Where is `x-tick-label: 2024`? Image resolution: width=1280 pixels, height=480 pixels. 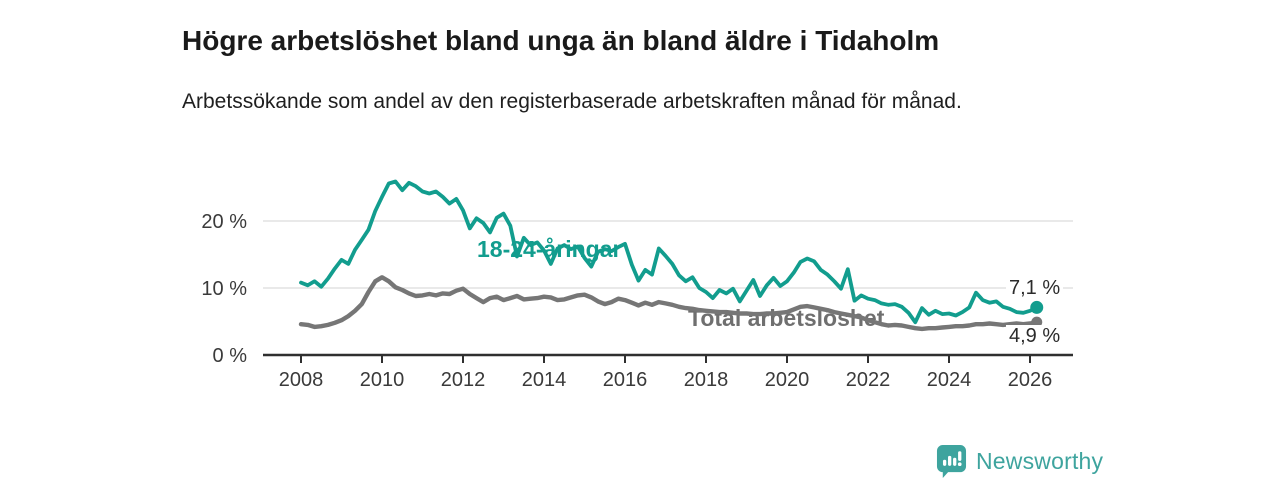 x-tick-label: 2024 is located at coordinates (949, 380).